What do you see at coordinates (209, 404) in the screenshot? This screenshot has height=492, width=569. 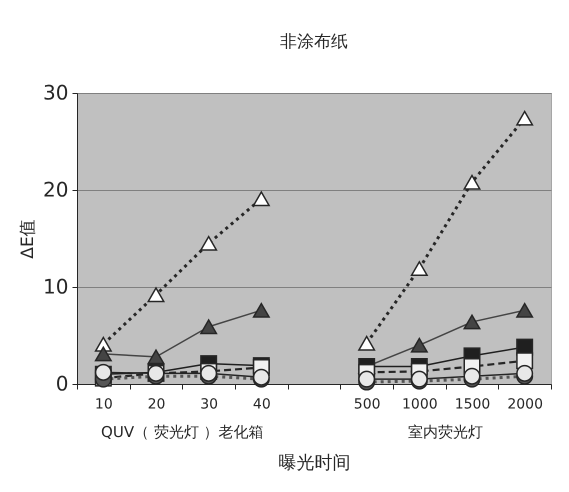 I see `x-tick-label: 30` at bounding box center [209, 404].